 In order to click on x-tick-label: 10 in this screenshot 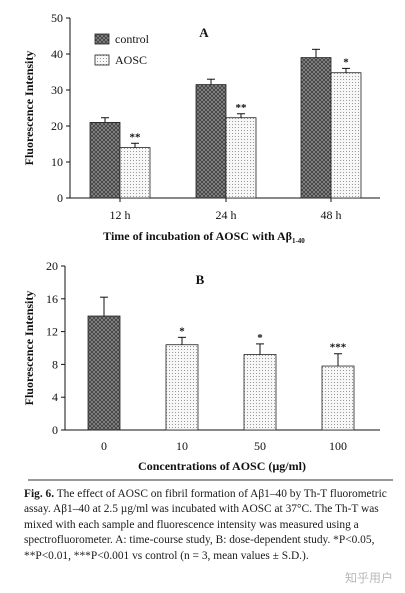, I will do `click(182, 446)`.